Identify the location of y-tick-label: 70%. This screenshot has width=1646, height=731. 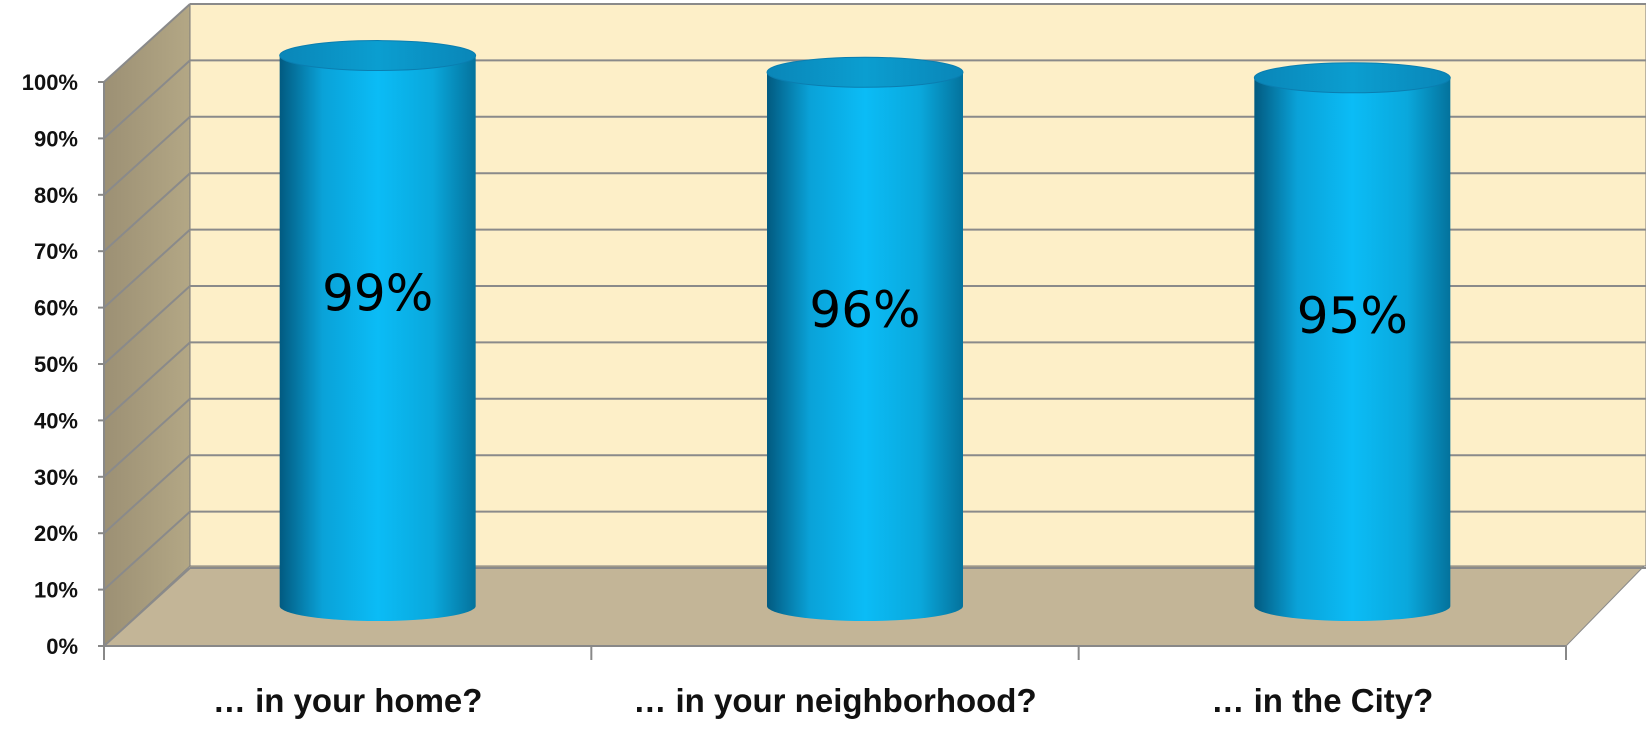
(56, 251).